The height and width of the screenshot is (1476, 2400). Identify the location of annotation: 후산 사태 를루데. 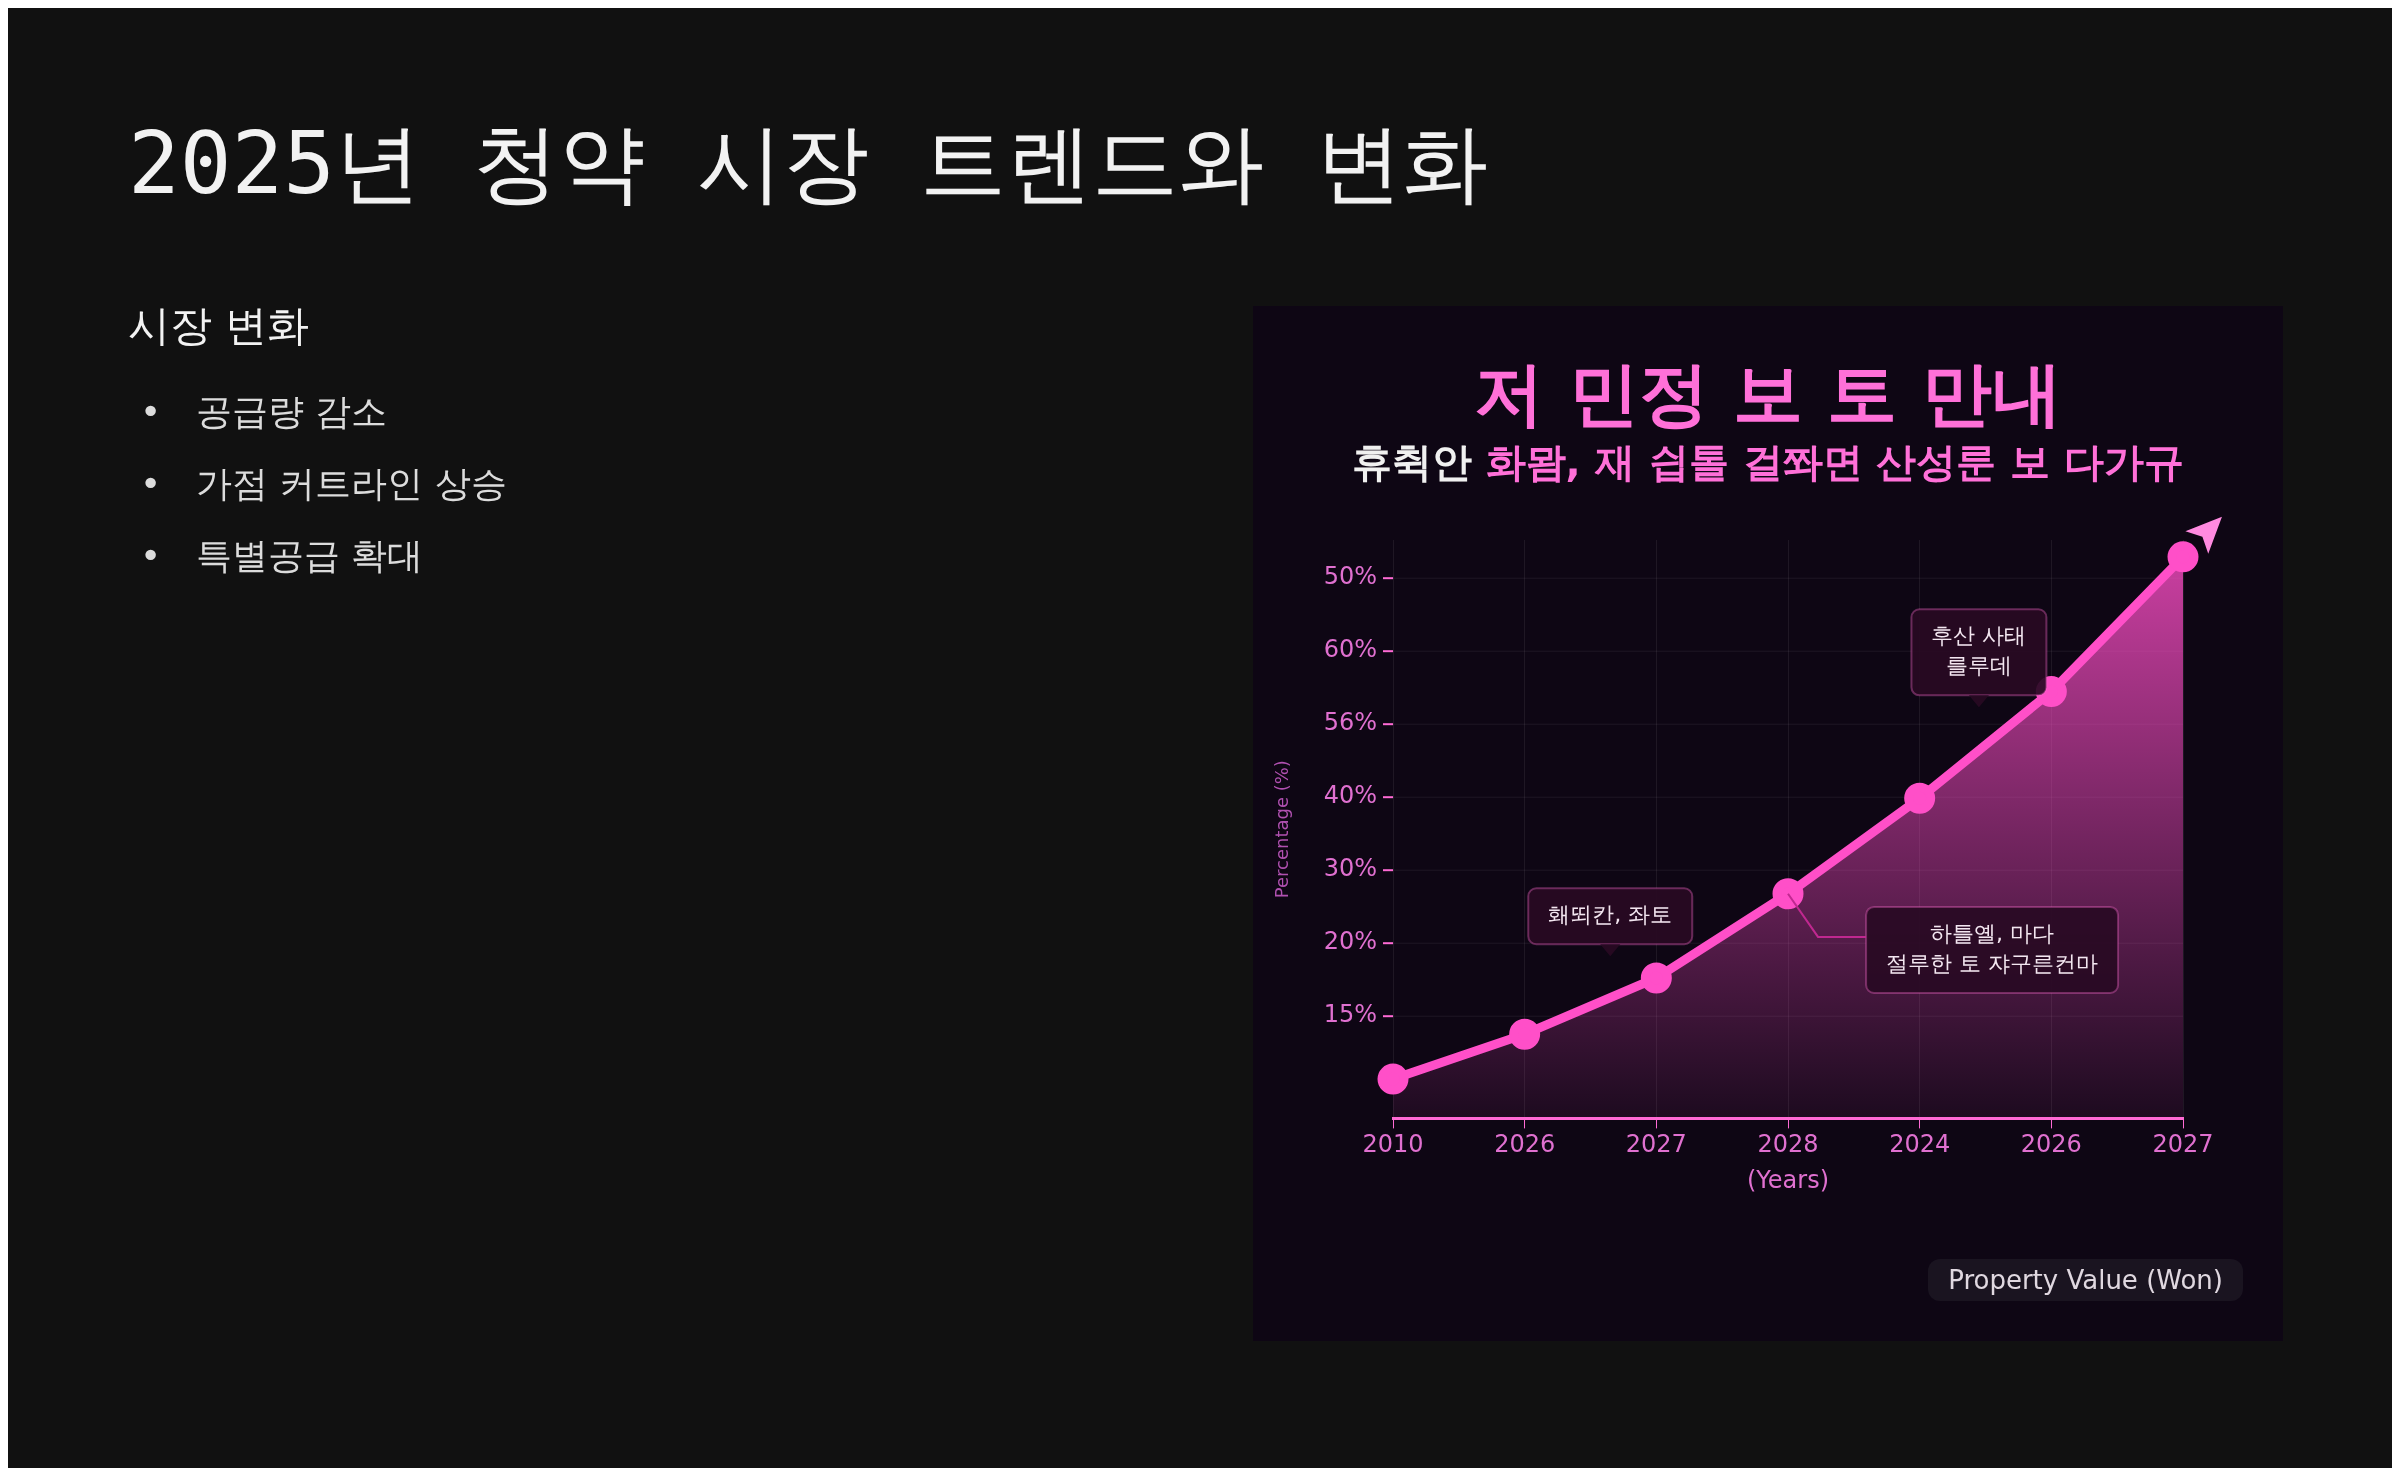
(1979, 651).